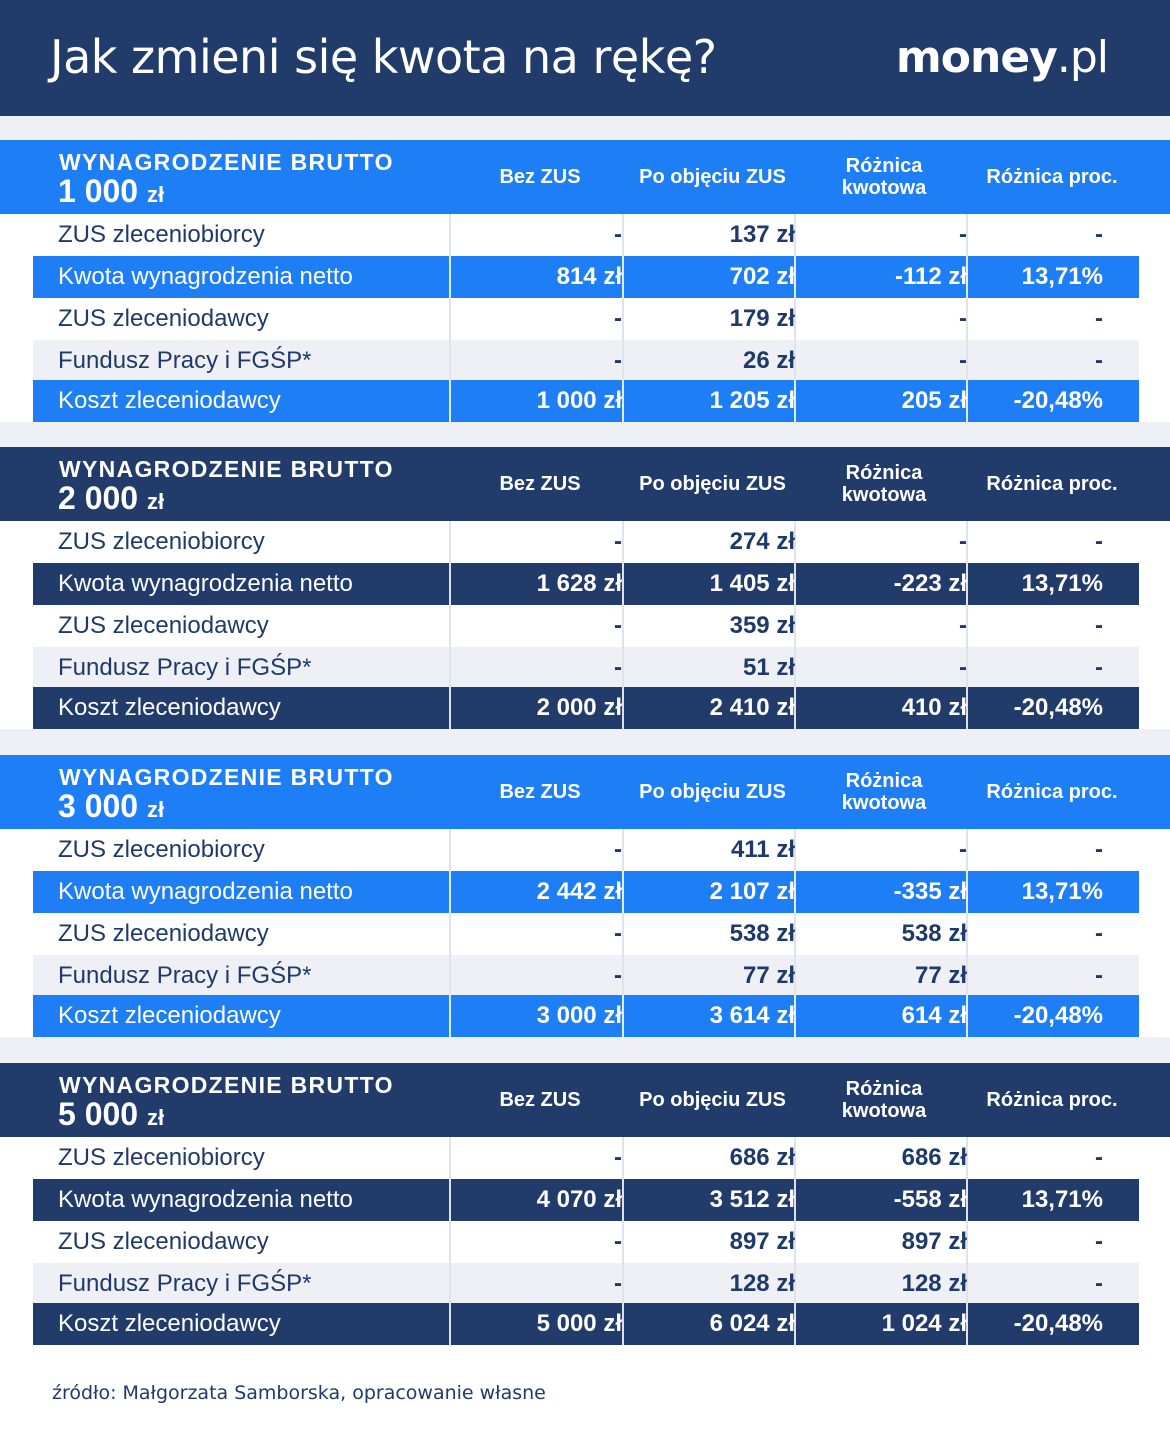 The width and height of the screenshot is (1170, 1440). What do you see at coordinates (762, 933) in the screenshot?
I see `cell-po-objeciu: 538 zł` at bounding box center [762, 933].